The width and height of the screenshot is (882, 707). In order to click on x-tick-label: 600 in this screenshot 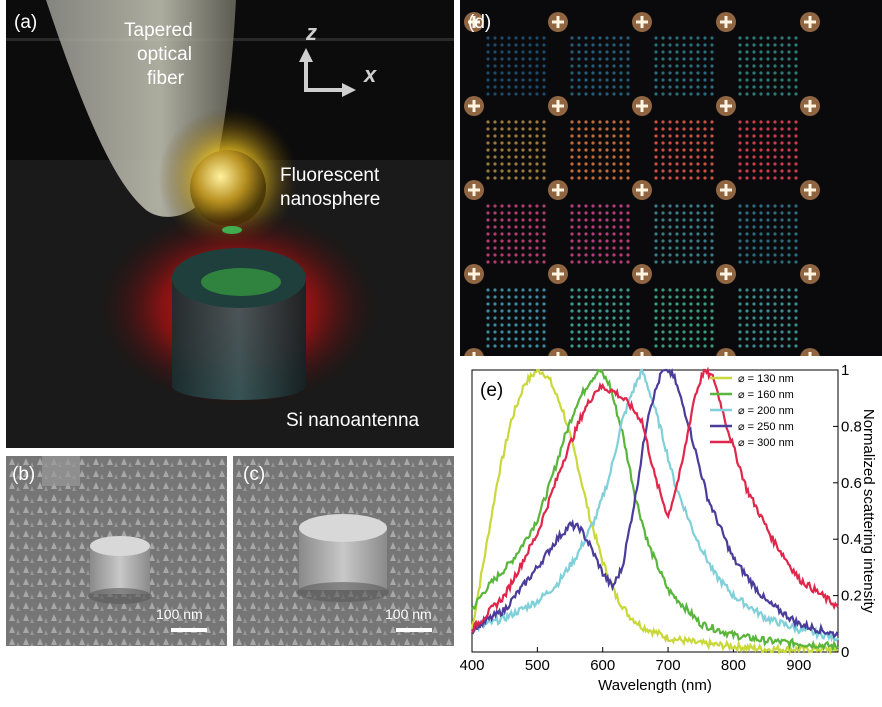, I will do `click(602, 665)`.